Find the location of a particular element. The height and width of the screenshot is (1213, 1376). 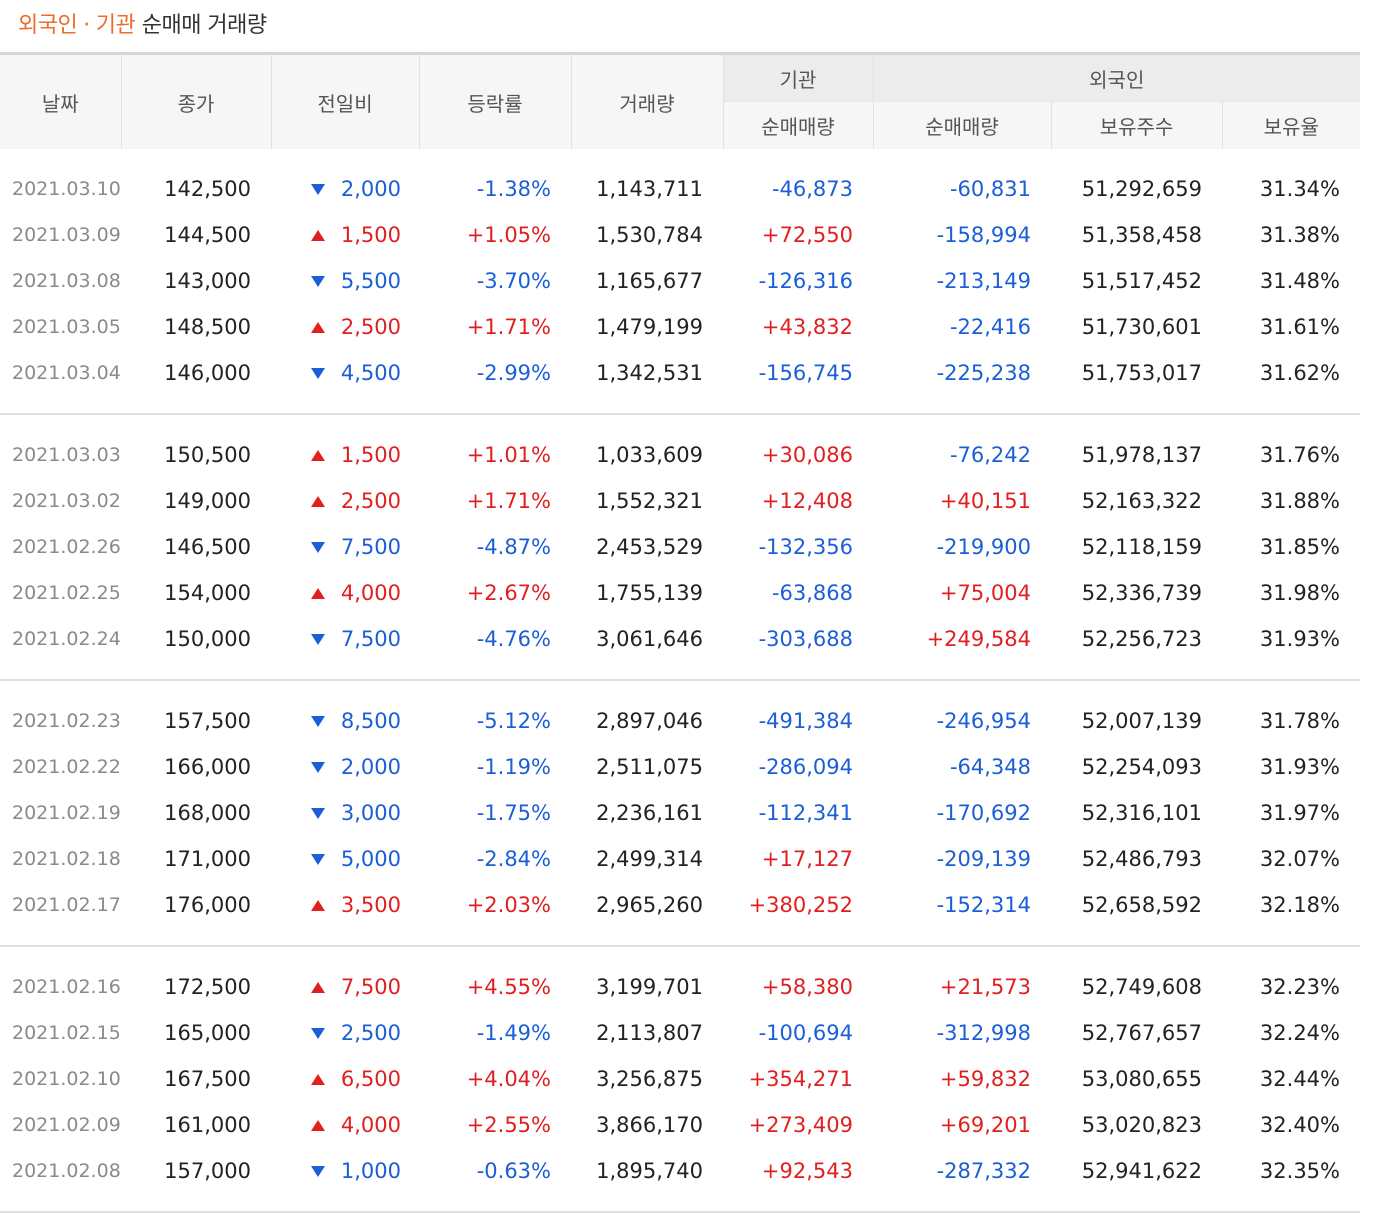

cell-volume: 1,143,711 is located at coordinates (649, 189).